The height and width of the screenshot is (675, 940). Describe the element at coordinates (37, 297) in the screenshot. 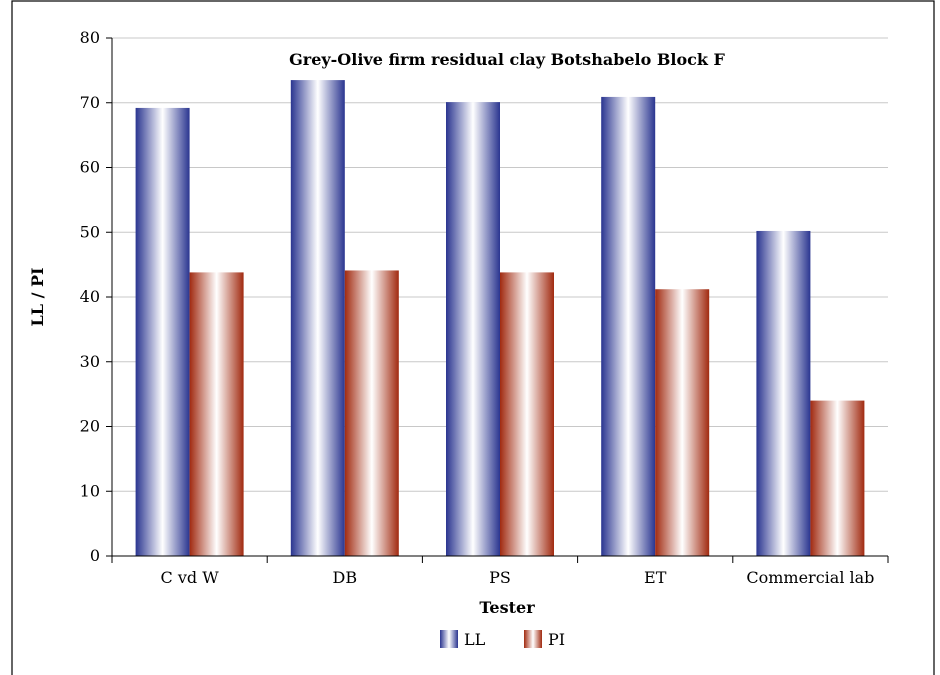

I see `y-axis-title: LL / PI` at that location.